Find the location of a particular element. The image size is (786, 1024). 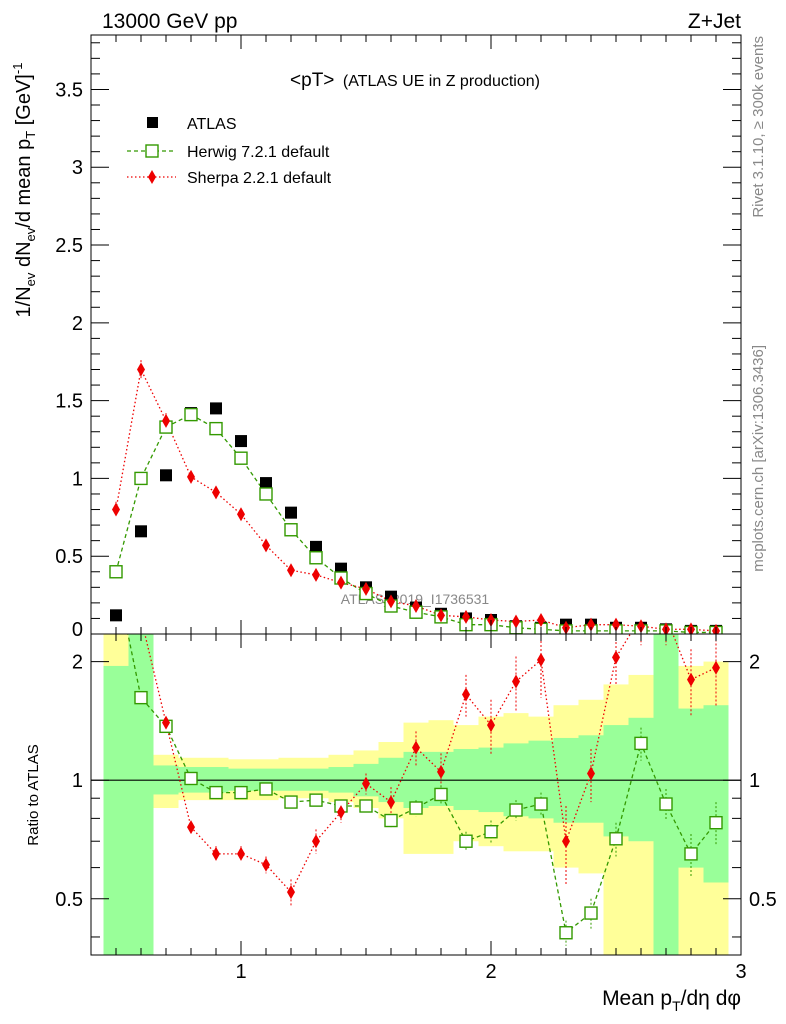

main-y-axis-label: 1/Nev dNev/d mean pT [GeV]-1 is located at coordinates (24, 190).